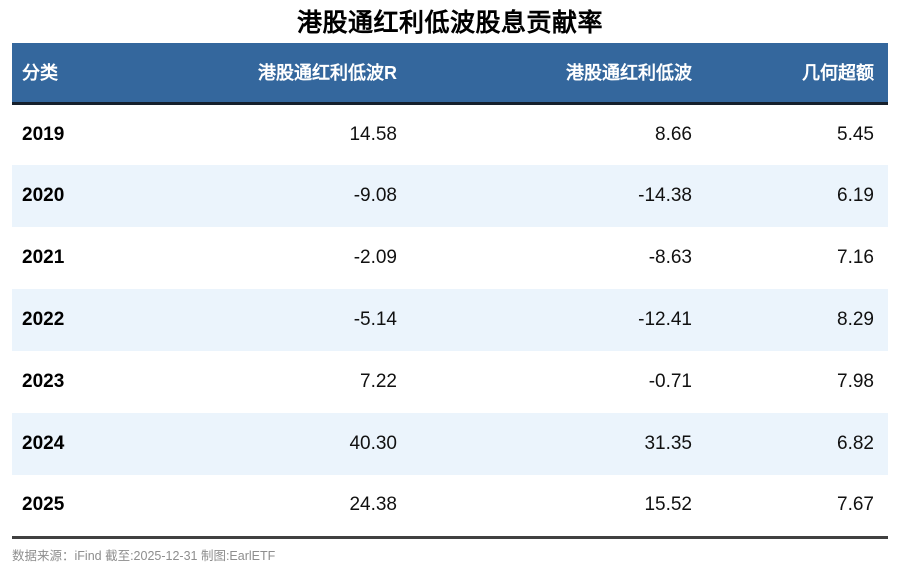 The image size is (900, 567). Describe the element at coordinates (855, 505) in the screenshot. I see `value-cell: 7.67` at that location.